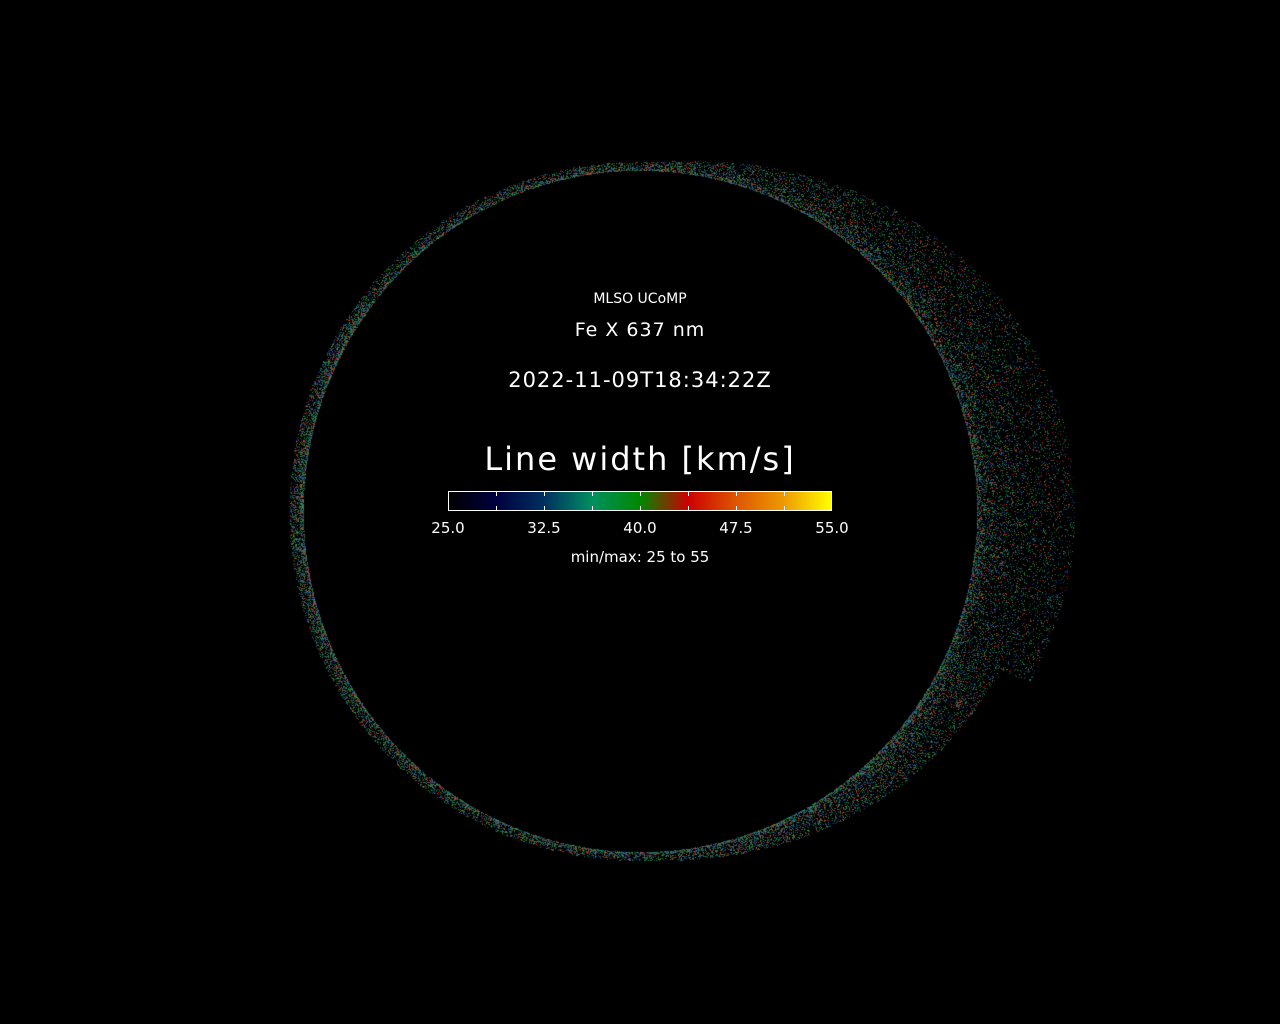 Image resolution: width=1280 pixels, height=1024 pixels. What do you see at coordinates (640, 557) in the screenshot?
I see `minmax-label: min/max: 25 to 55` at bounding box center [640, 557].